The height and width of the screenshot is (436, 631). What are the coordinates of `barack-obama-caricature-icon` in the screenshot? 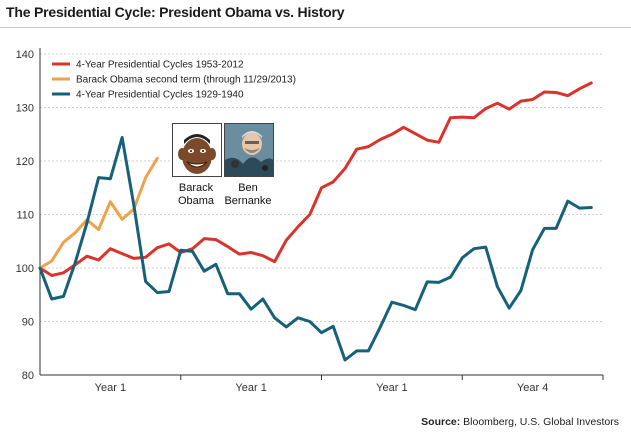 It's located at (197, 150).